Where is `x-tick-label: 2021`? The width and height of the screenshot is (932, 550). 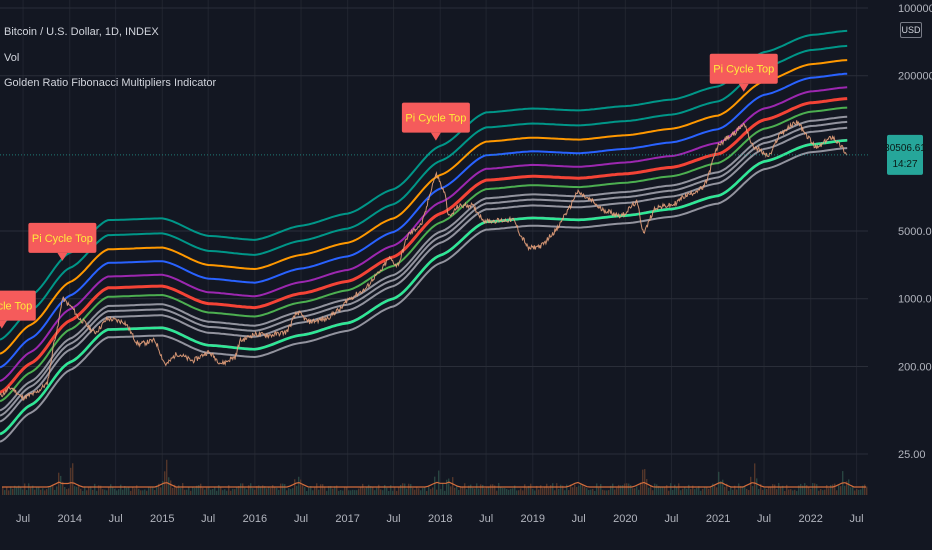 x-tick-label: 2021 is located at coordinates (718, 519).